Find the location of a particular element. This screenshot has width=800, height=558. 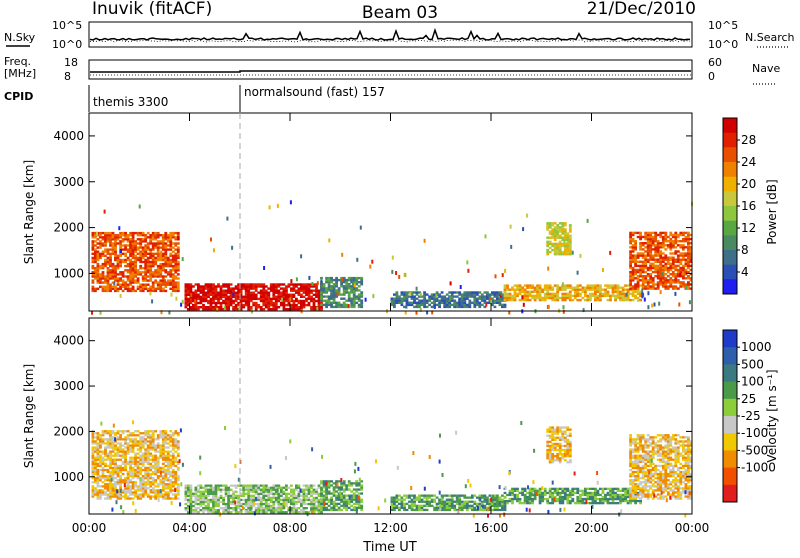

scatter-cell is located at coordinates (150, 293).